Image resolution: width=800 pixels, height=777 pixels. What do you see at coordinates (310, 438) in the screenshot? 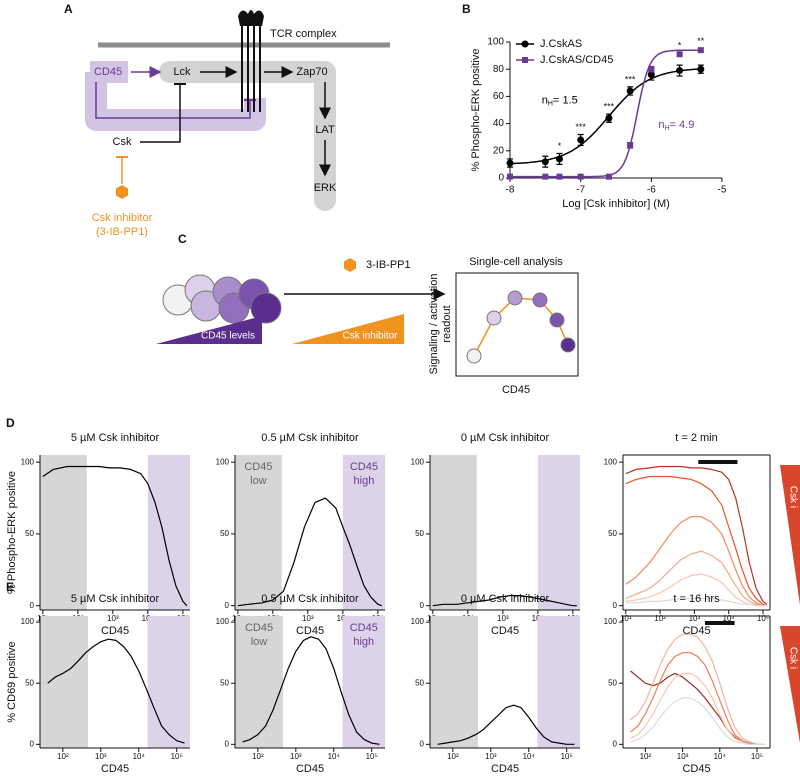
I see `chart-title: 0.5 µM Csk inhibitor` at bounding box center [310, 438].